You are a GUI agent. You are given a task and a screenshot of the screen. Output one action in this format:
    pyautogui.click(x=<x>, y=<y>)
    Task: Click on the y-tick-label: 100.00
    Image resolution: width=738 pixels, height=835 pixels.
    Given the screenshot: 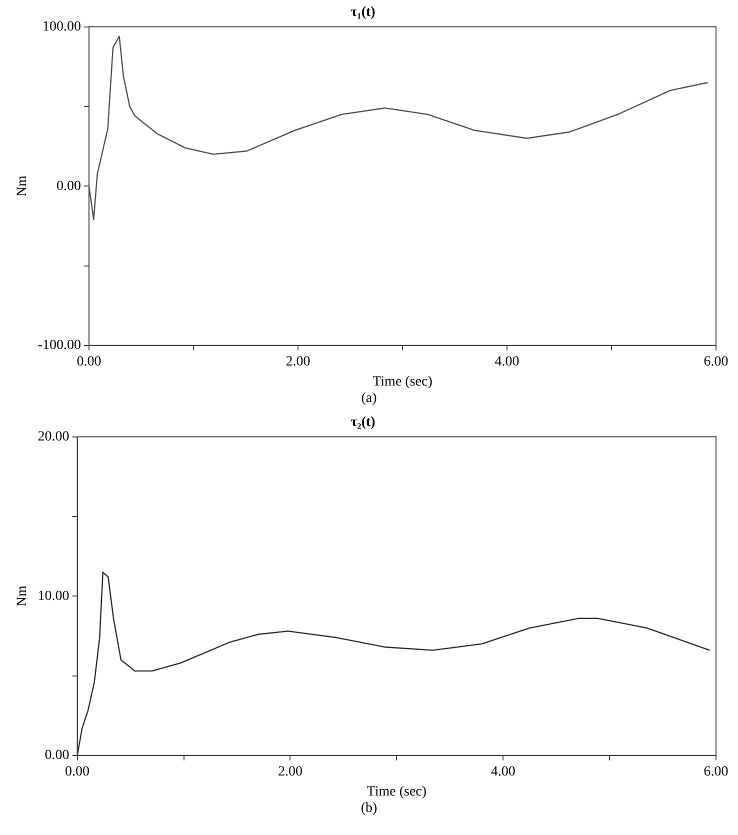 What is the action you would take?
    pyautogui.click(x=61, y=26)
    